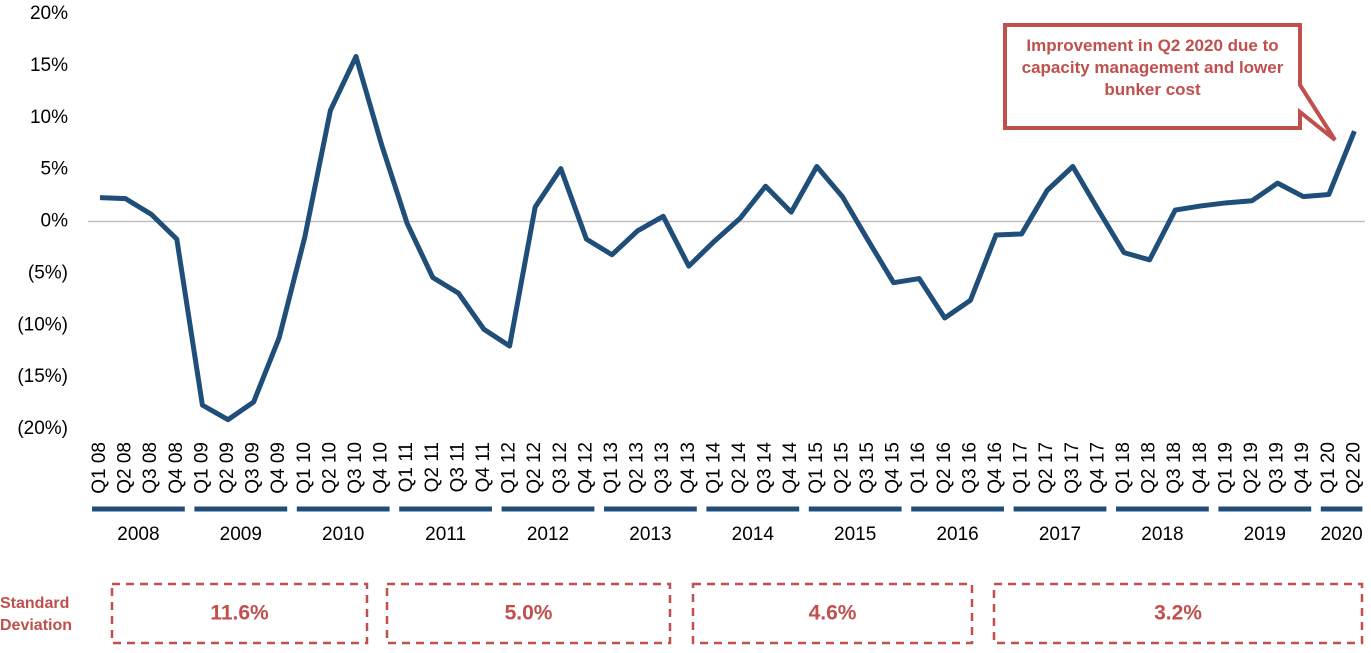  What do you see at coordinates (585, 468) in the screenshot?
I see `x-tick-label: Q4 12` at bounding box center [585, 468].